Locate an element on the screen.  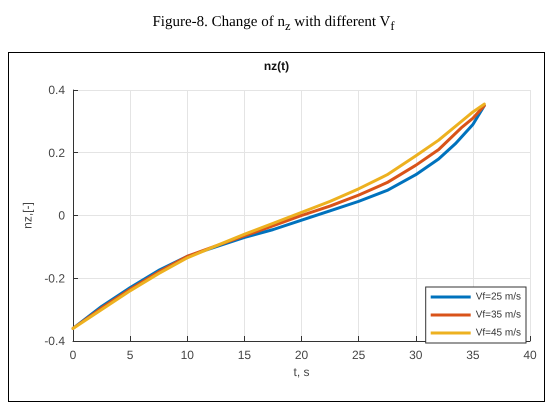
y-tick-label: -0.4 is located at coordinates (55, 341).